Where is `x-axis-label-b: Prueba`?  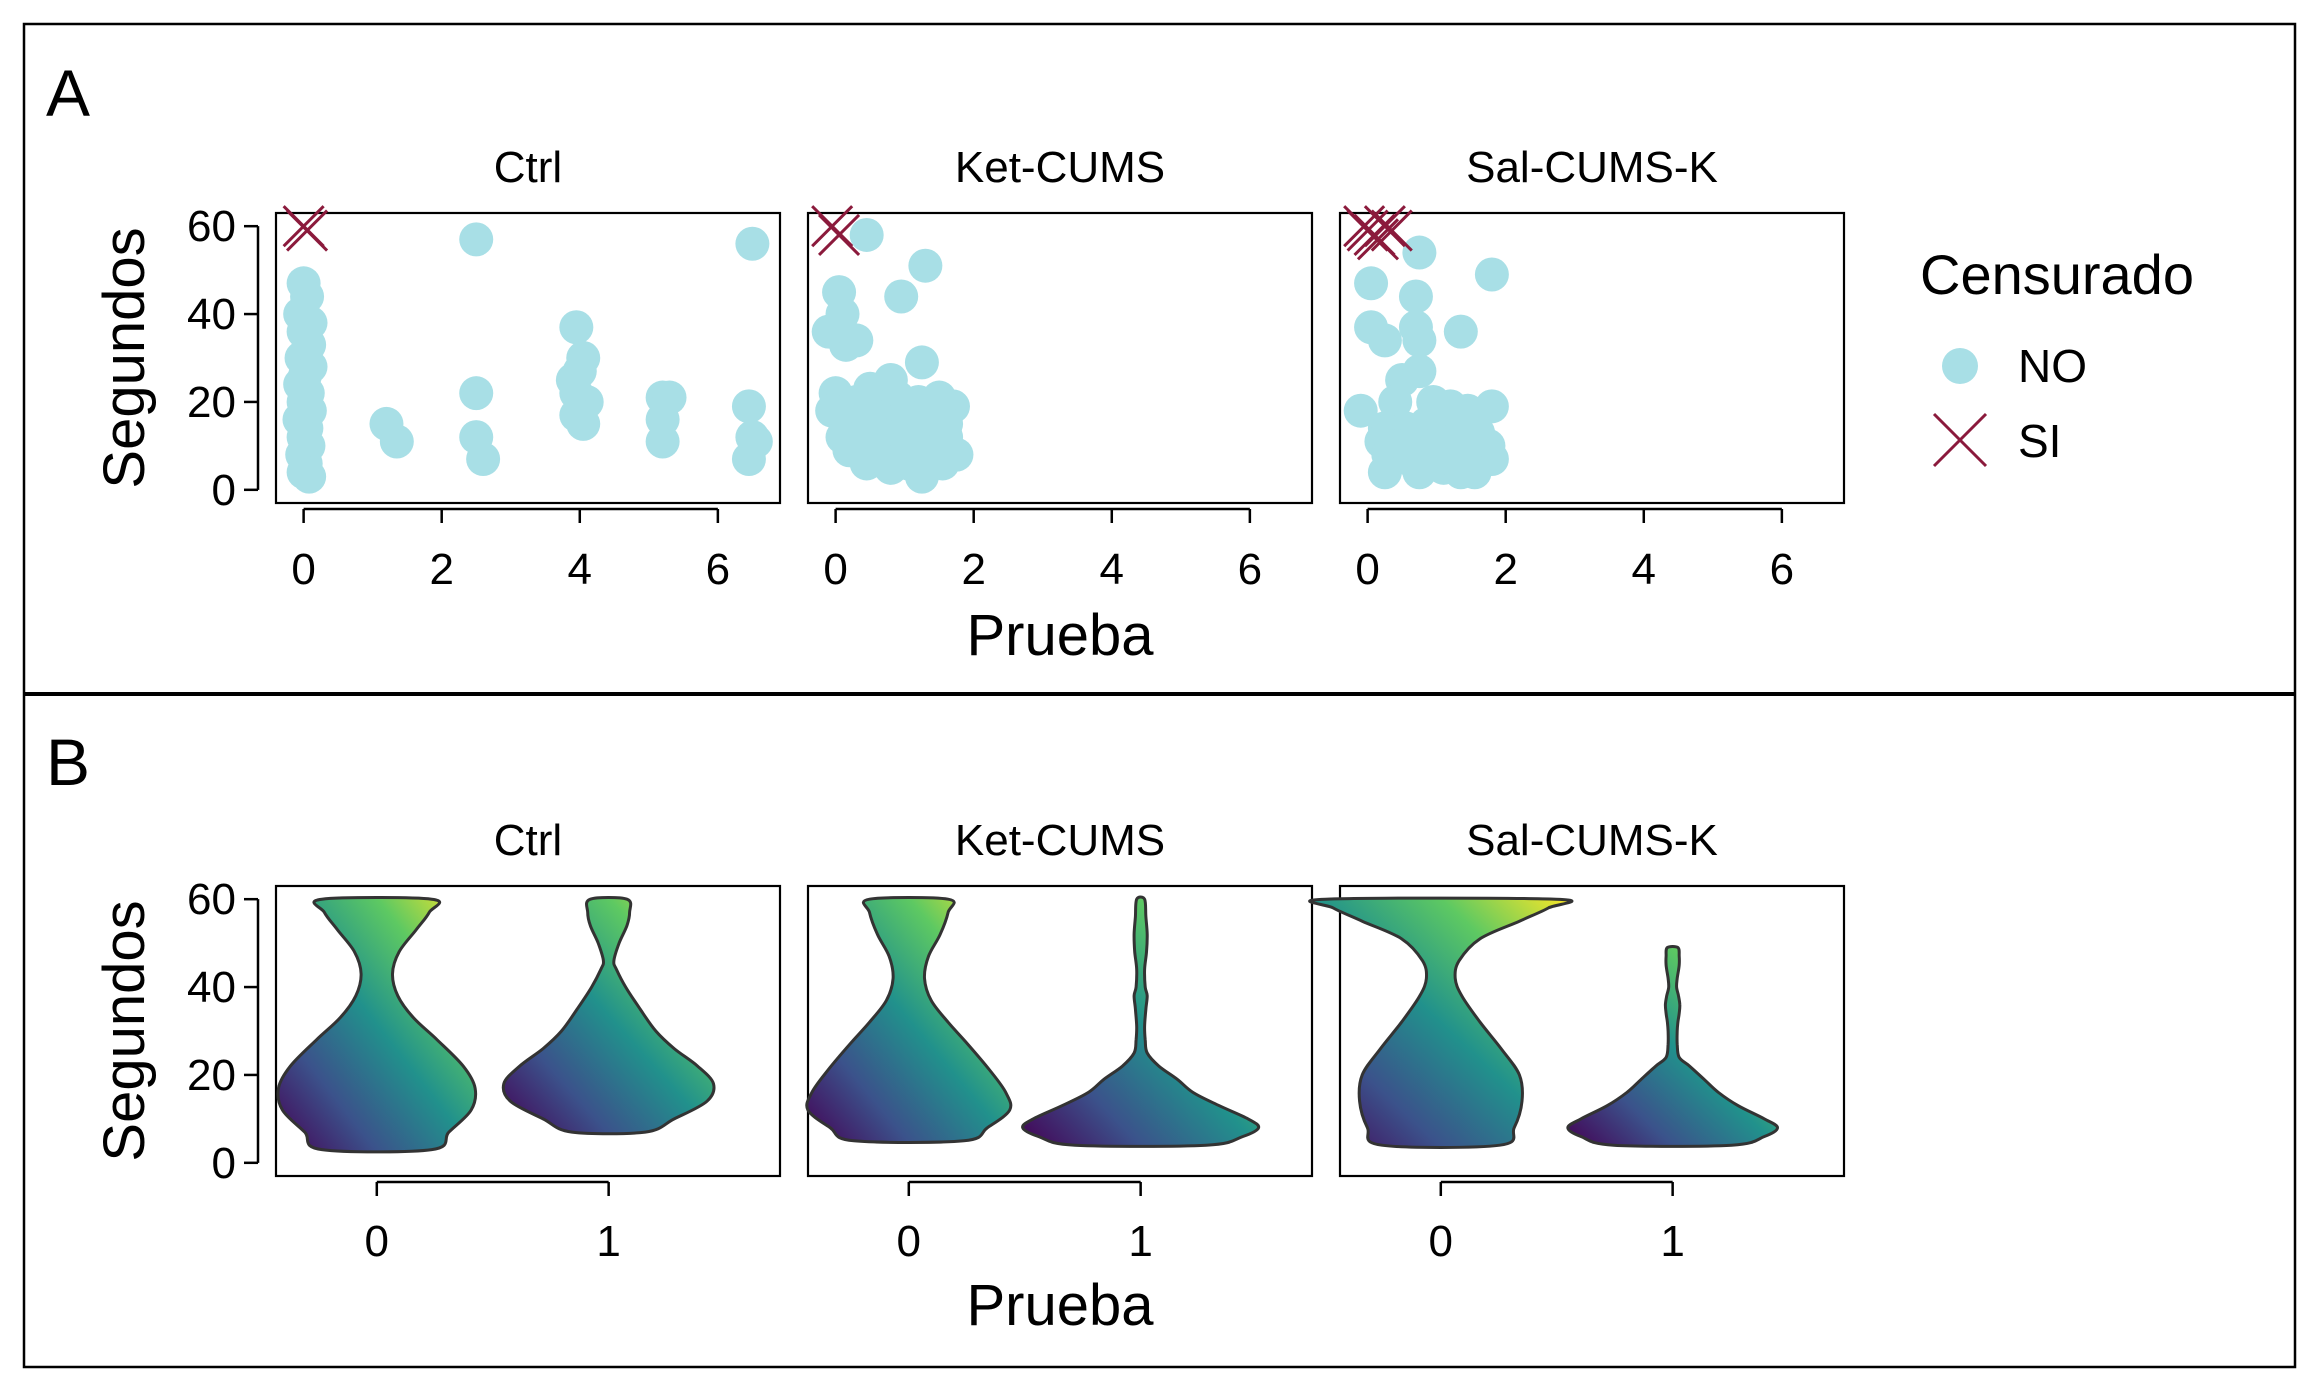
x-axis-label-b: Prueba is located at coordinates (1060, 1305).